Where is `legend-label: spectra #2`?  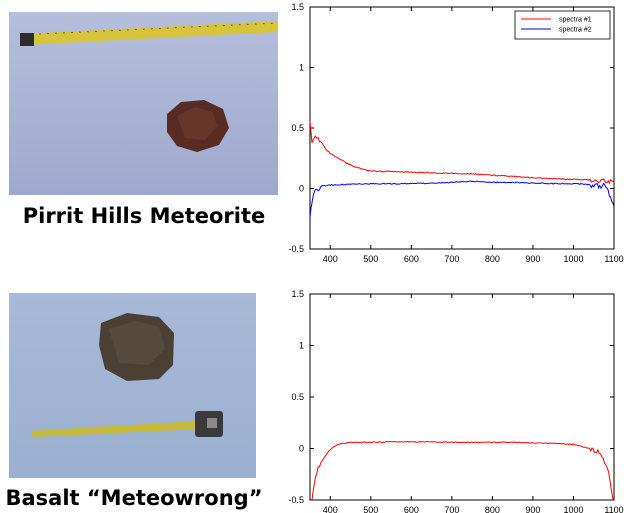 legend-label: spectra #2 is located at coordinates (575, 30).